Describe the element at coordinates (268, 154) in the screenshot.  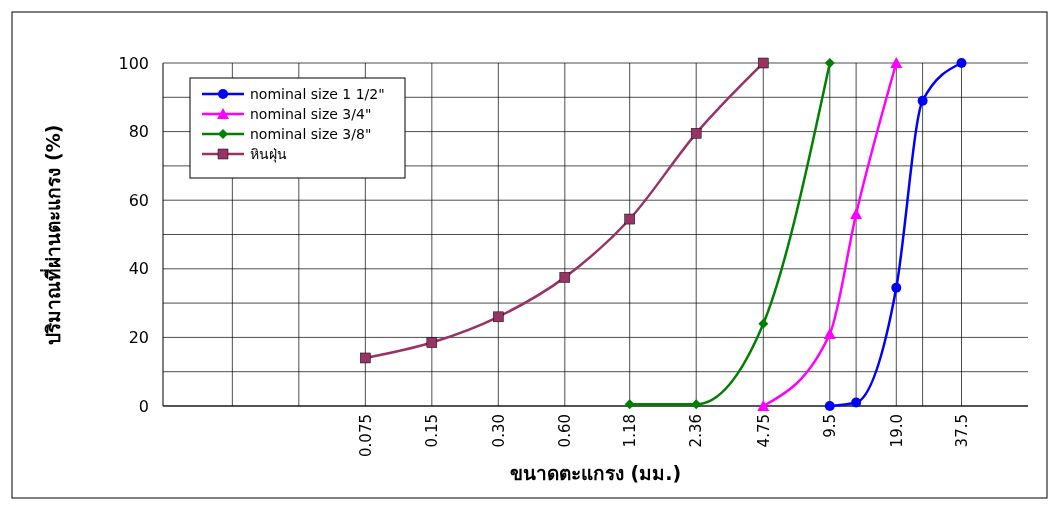
I see `legend-label: หินฝุ่น` at that location.